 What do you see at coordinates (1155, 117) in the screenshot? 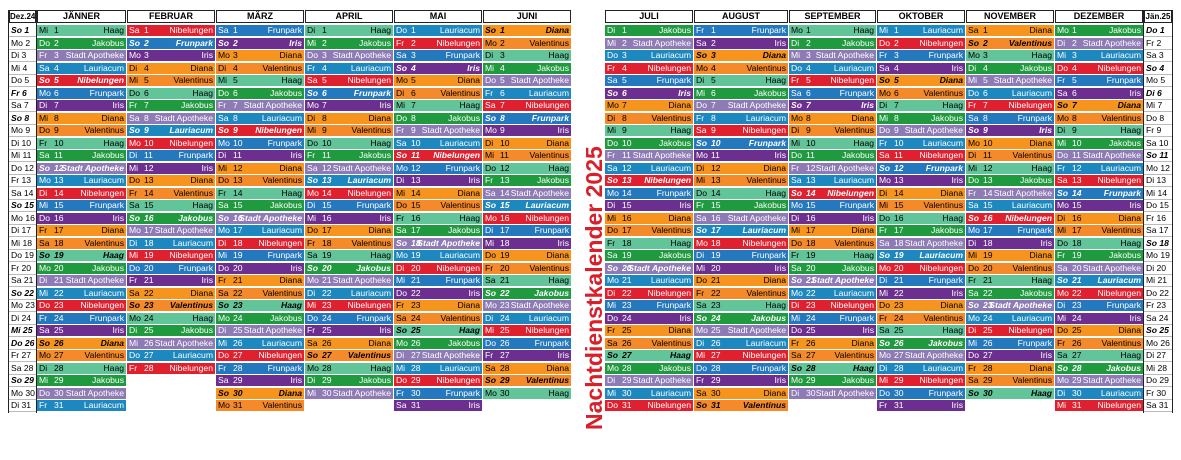
I see `day-label: Do 8` at bounding box center [1155, 117].